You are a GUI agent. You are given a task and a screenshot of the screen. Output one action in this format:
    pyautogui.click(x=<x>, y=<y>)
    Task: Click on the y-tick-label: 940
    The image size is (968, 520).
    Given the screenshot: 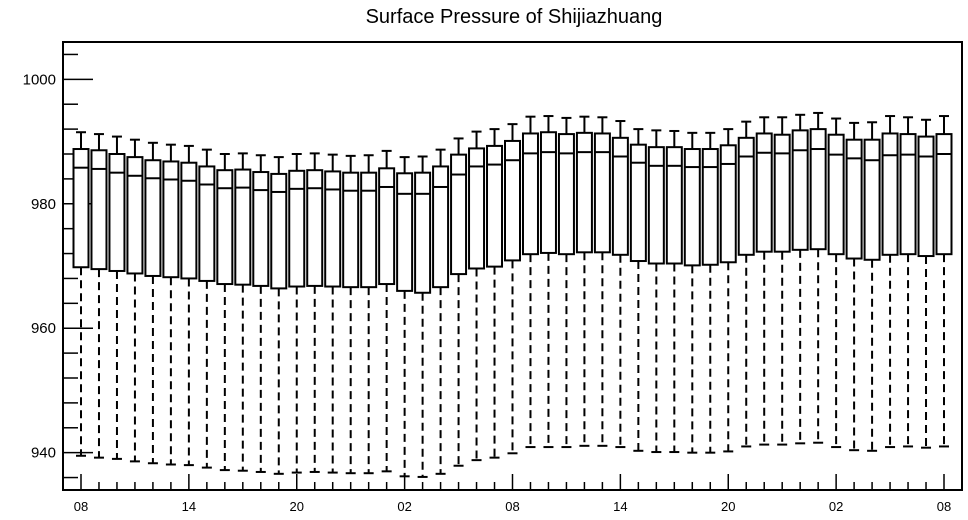 What is the action you would take?
    pyautogui.click(x=43, y=453)
    